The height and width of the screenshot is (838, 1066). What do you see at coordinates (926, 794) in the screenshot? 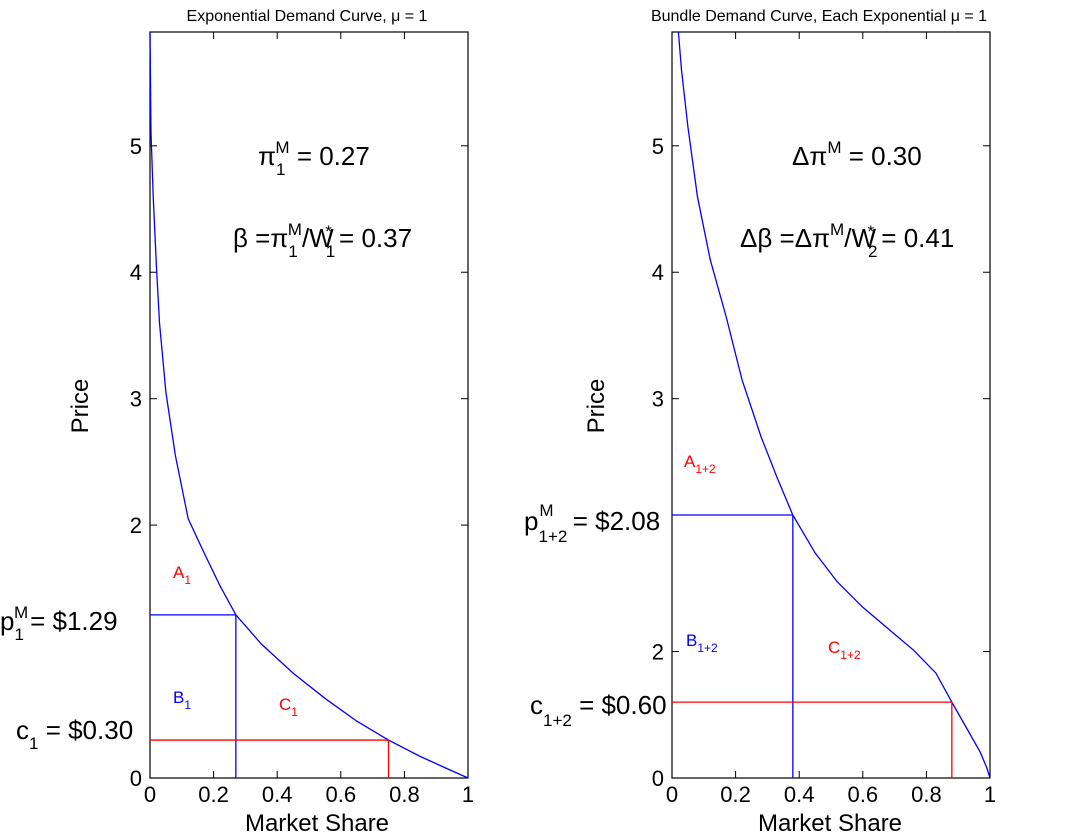
I see `right-x-tick-label: 0.8` at bounding box center [926, 794].